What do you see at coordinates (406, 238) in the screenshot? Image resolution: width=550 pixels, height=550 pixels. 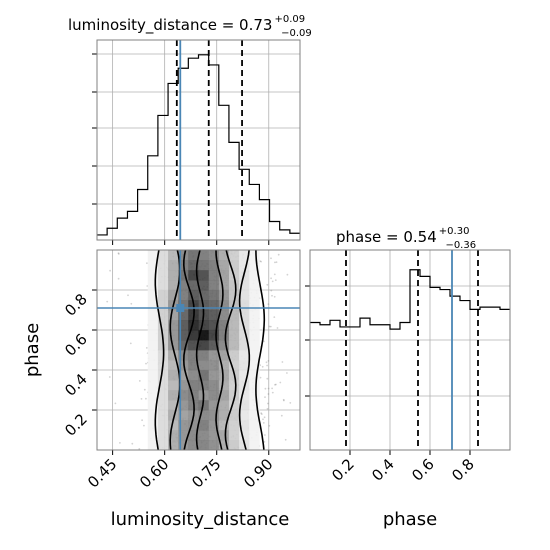 I see `title-phase: phase = 0.54 +0.30 −0.36` at bounding box center [406, 238].